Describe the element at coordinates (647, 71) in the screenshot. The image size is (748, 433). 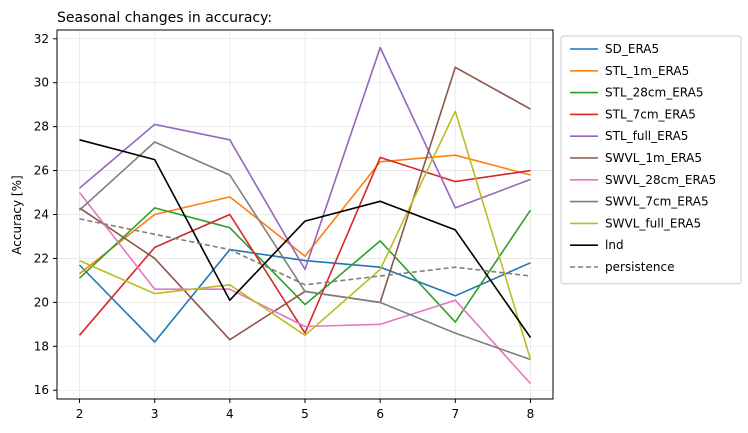
I see `legend-label: STL_1m_ERA5` at that location.